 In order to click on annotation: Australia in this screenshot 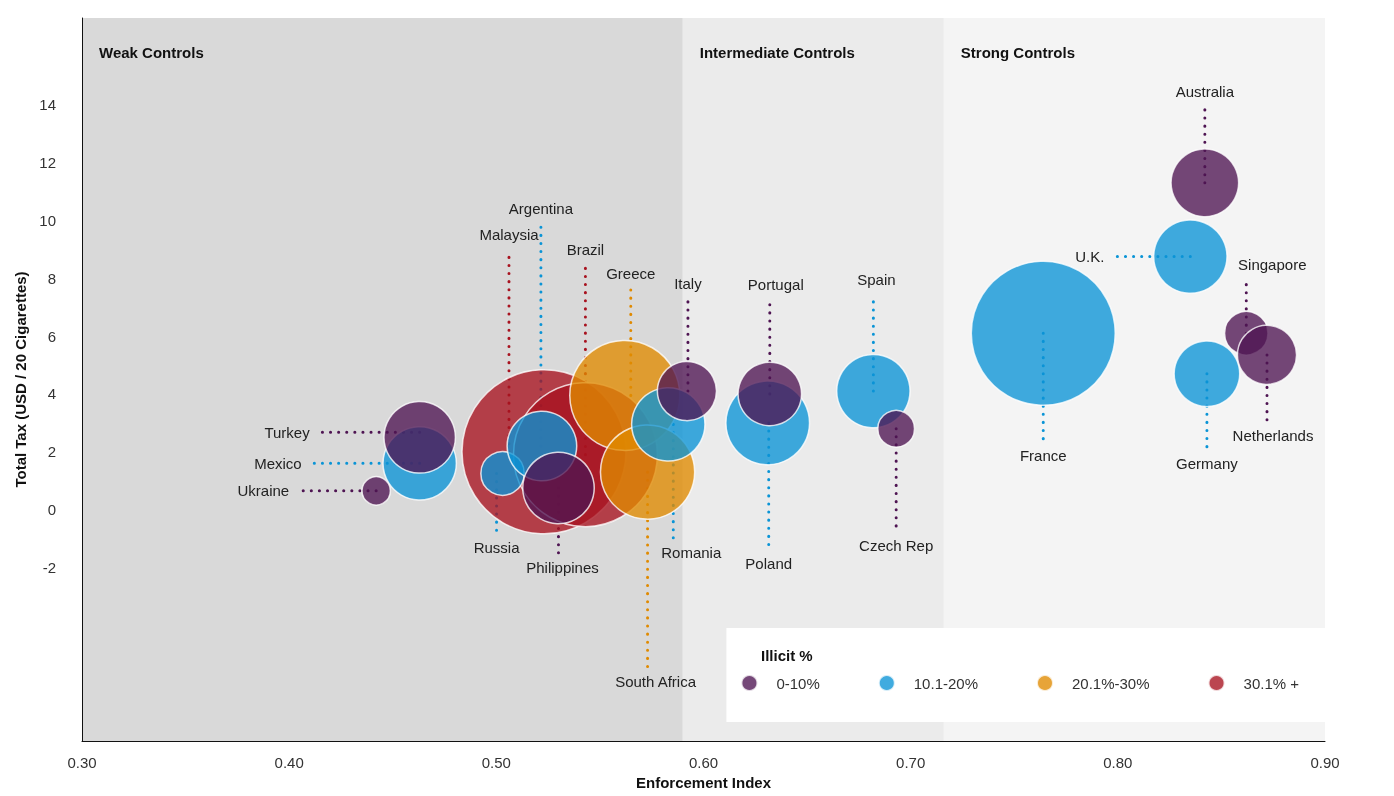, I will do `click(1205, 91)`.